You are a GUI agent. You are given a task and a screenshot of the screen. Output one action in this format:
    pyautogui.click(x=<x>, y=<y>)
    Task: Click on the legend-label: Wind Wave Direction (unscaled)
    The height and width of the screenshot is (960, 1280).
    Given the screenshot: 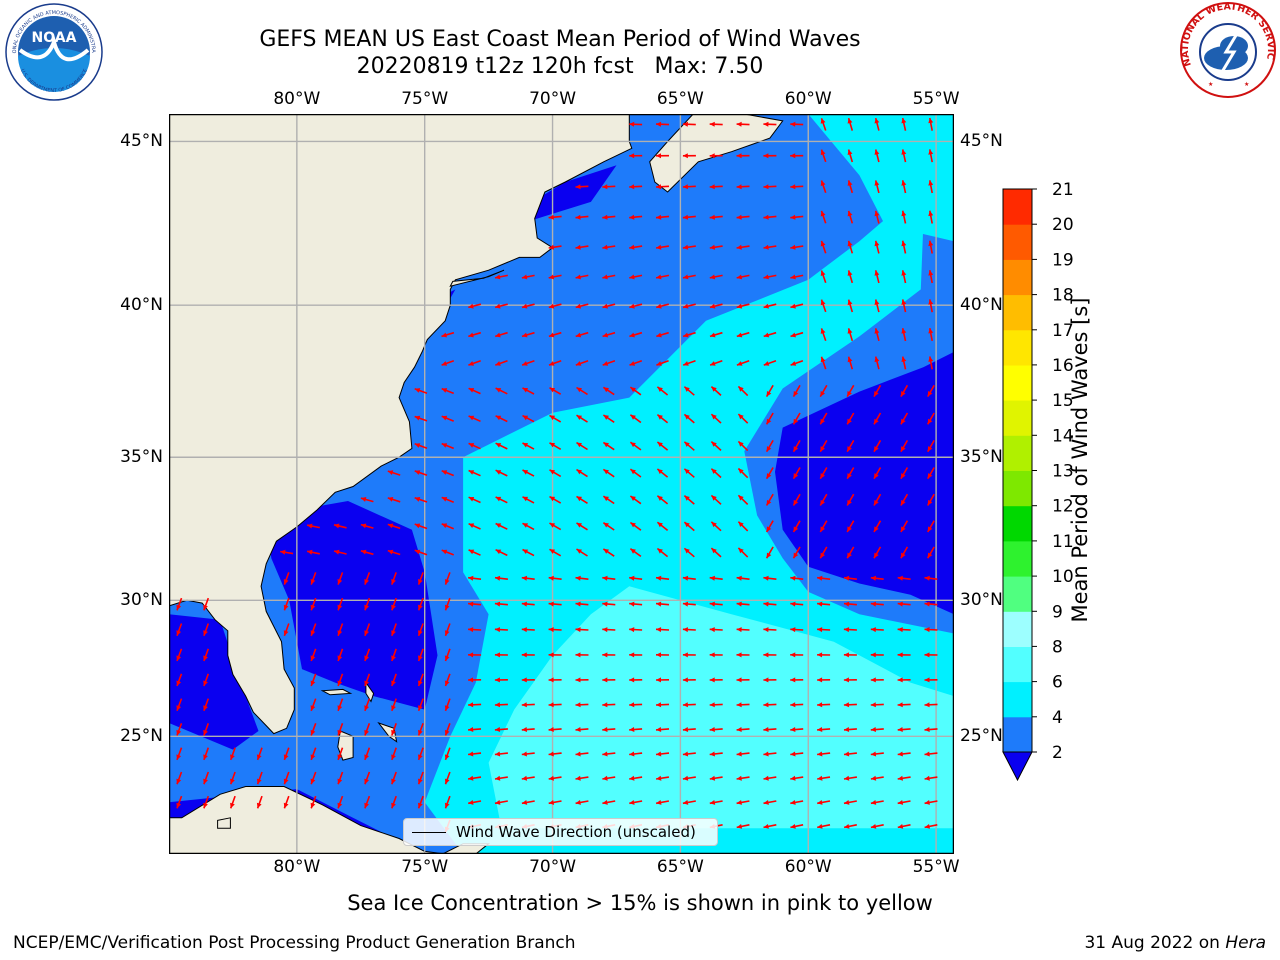 What is the action you would take?
    pyautogui.click(x=576, y=832)
    